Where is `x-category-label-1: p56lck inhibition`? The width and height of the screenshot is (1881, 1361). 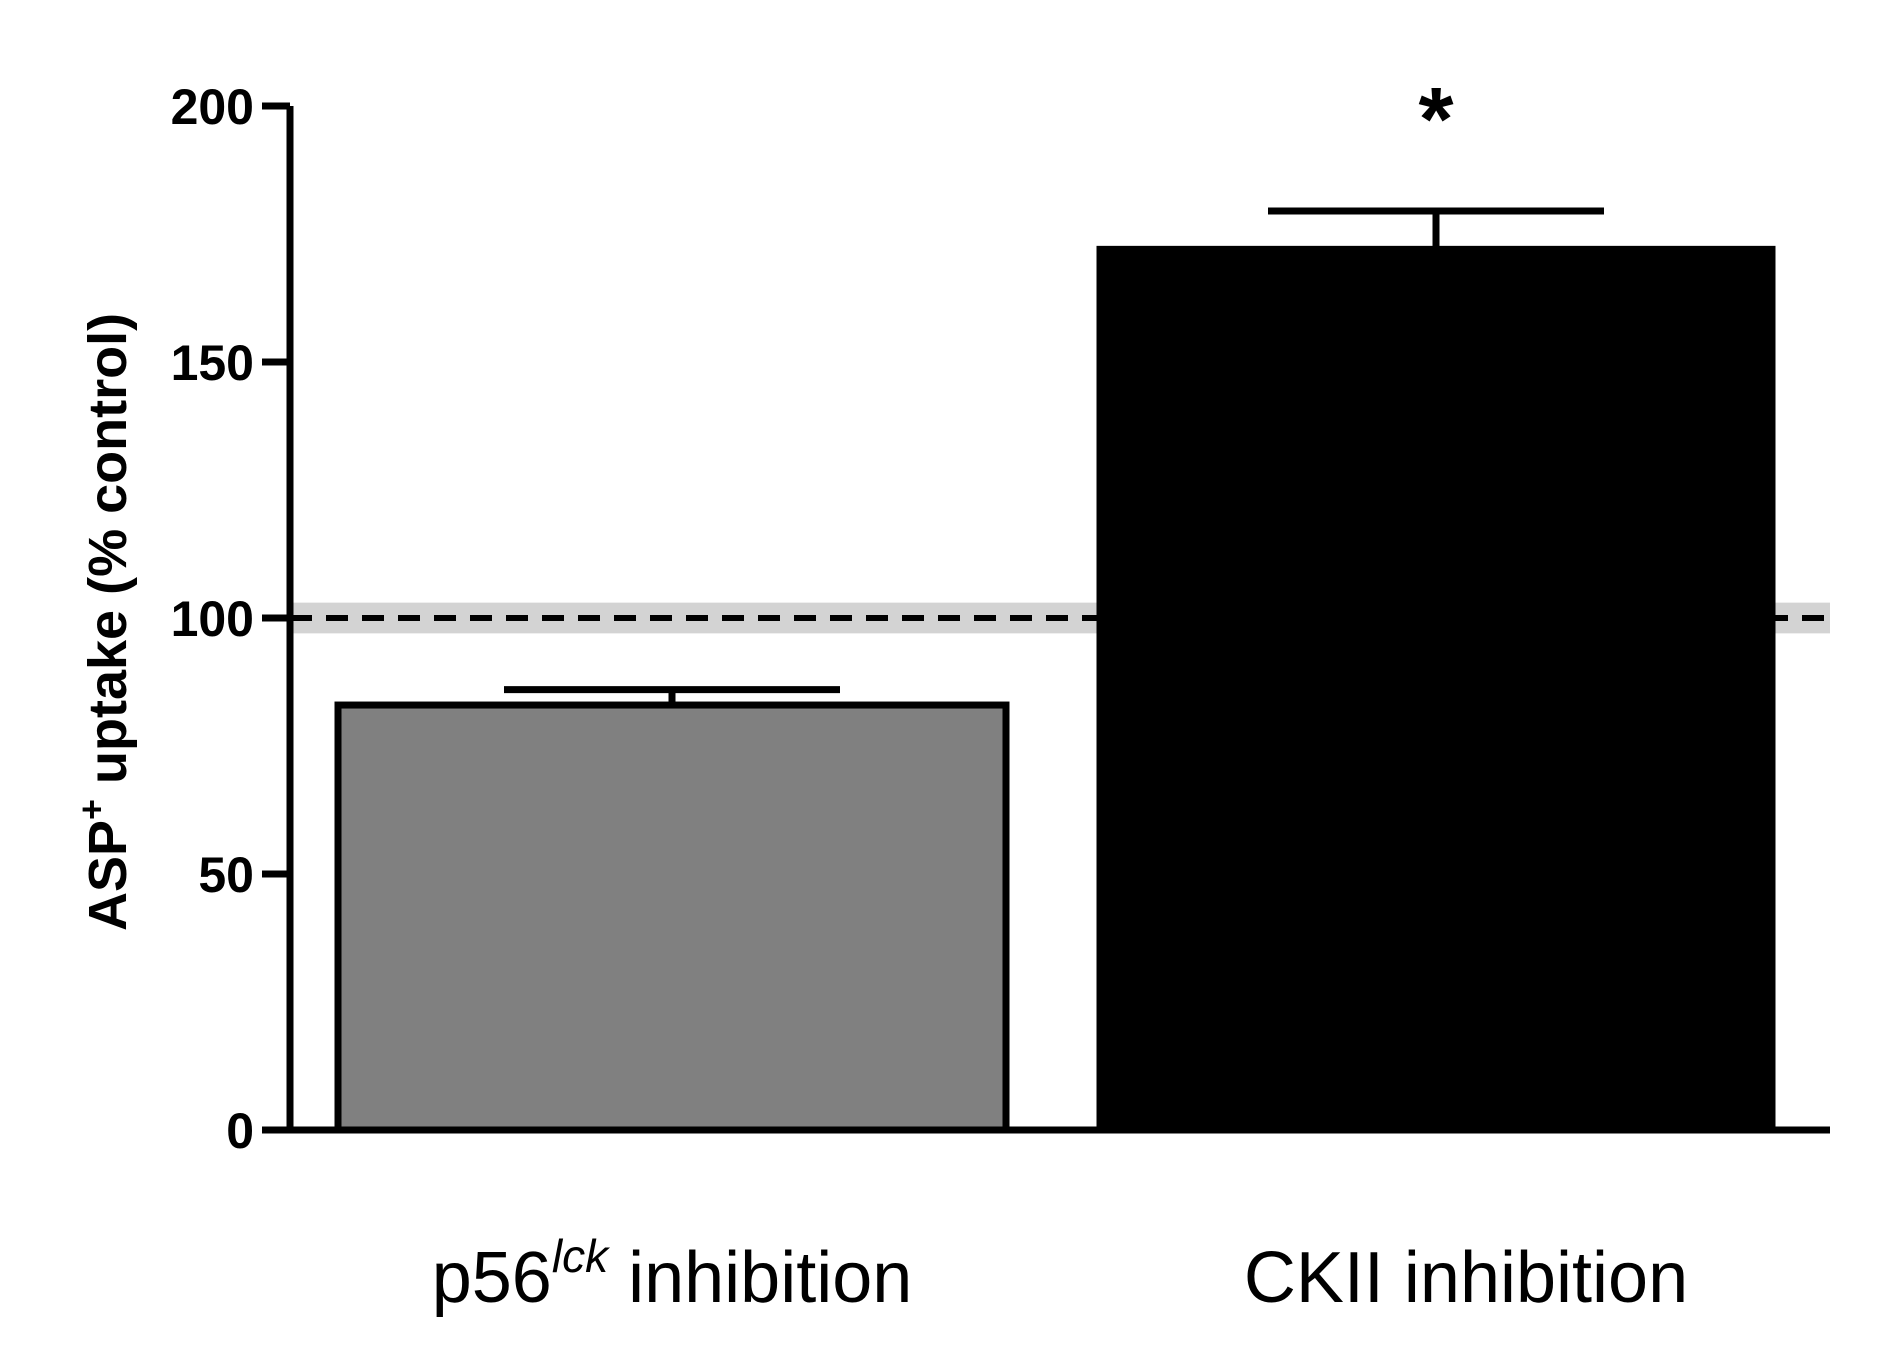 x-category-label-1: p56lck inhibition is located at coordinates (672, 1274).